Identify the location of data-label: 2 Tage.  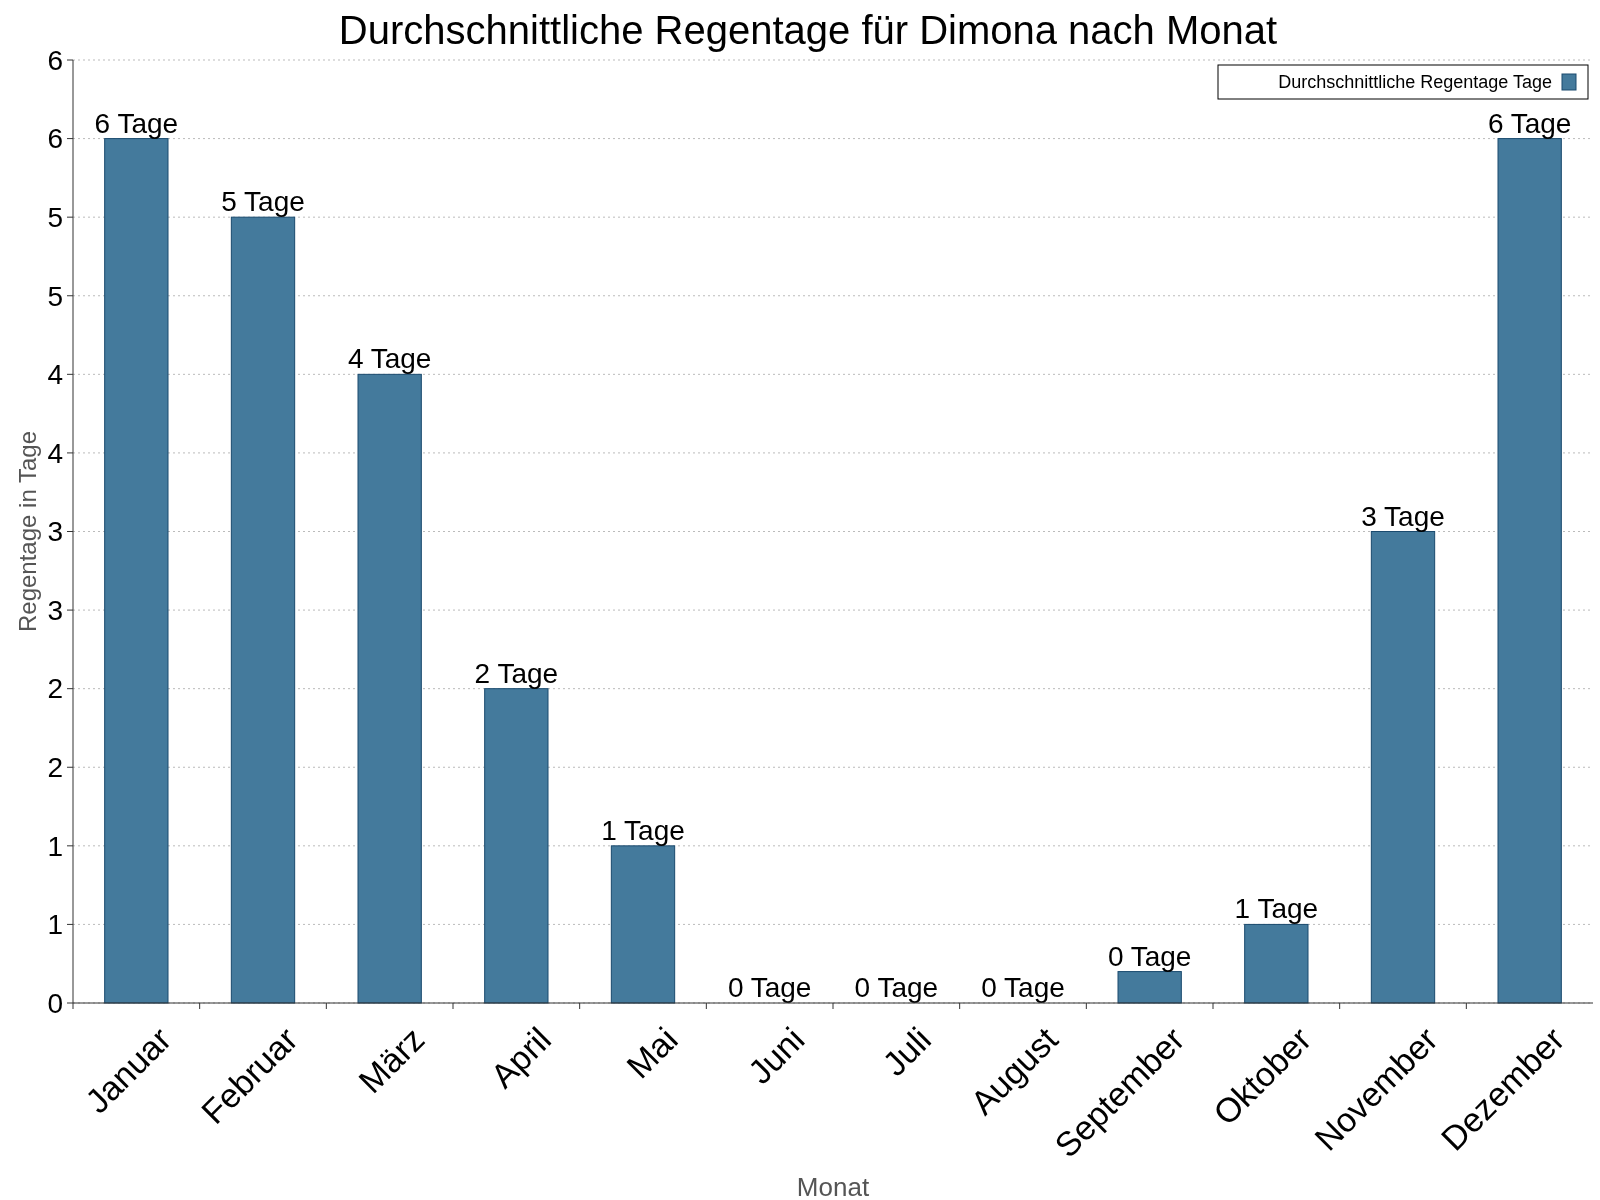
(516, 673).